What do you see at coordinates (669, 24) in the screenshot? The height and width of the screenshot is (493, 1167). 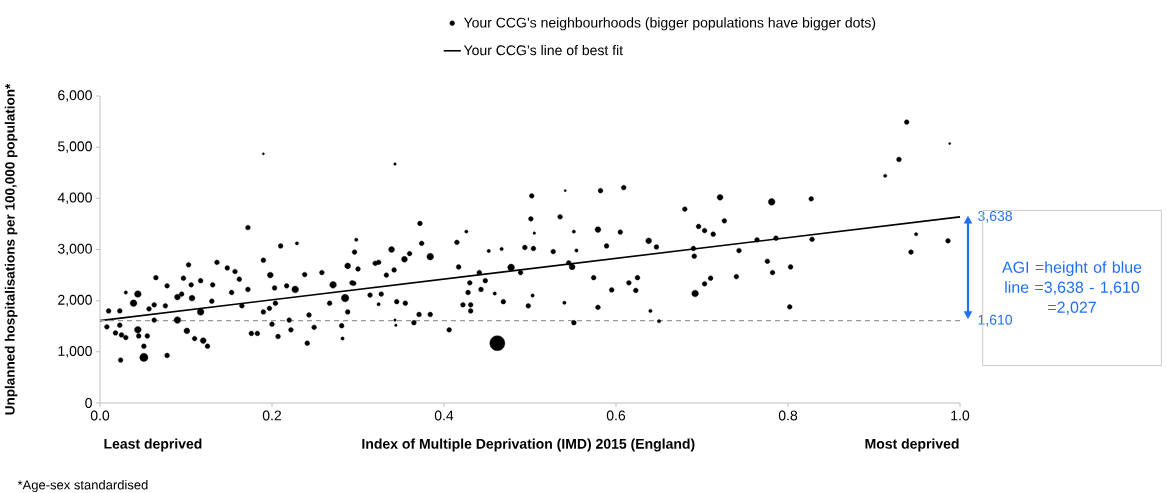 I see `legend-label: Your CCG’s neighbourhoods (bigger populations have bigger dots)` at bounding box center [669, 24].